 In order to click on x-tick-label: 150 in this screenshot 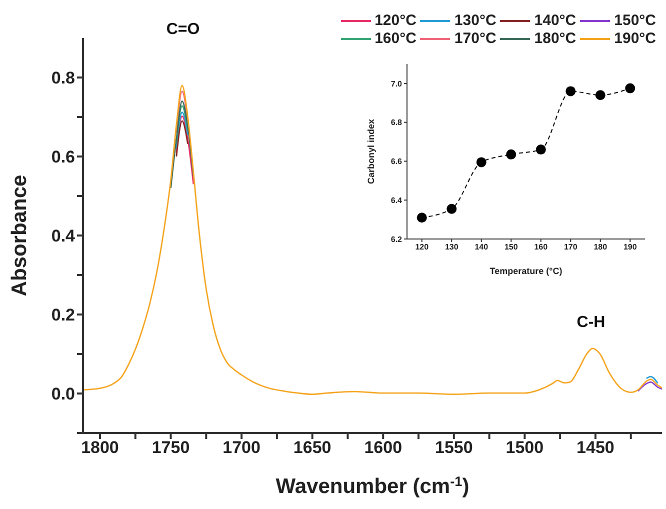, I will do `click(511, 247)`.